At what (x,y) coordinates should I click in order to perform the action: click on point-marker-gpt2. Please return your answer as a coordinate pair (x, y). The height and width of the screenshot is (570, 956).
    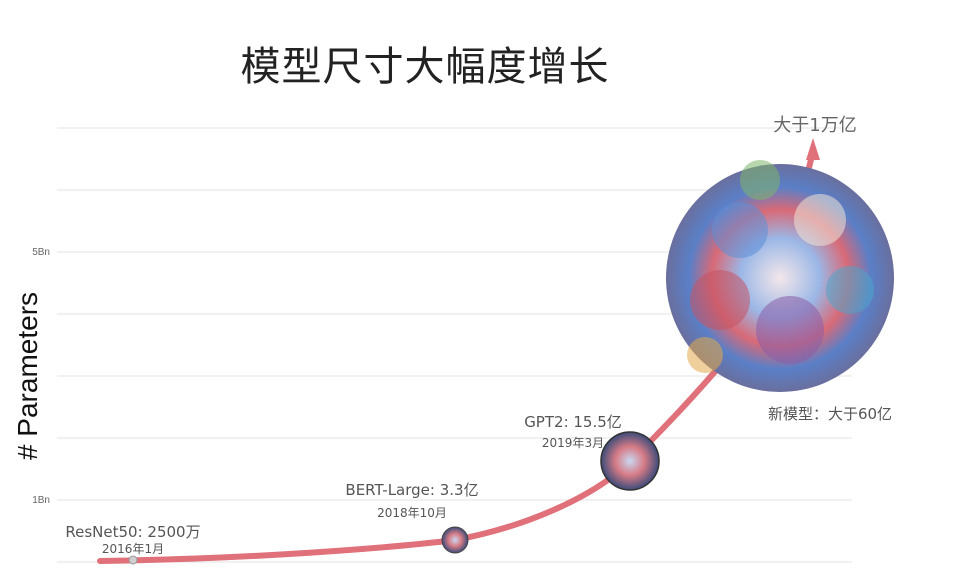
    Looking at the image, I should click on (630, 461).